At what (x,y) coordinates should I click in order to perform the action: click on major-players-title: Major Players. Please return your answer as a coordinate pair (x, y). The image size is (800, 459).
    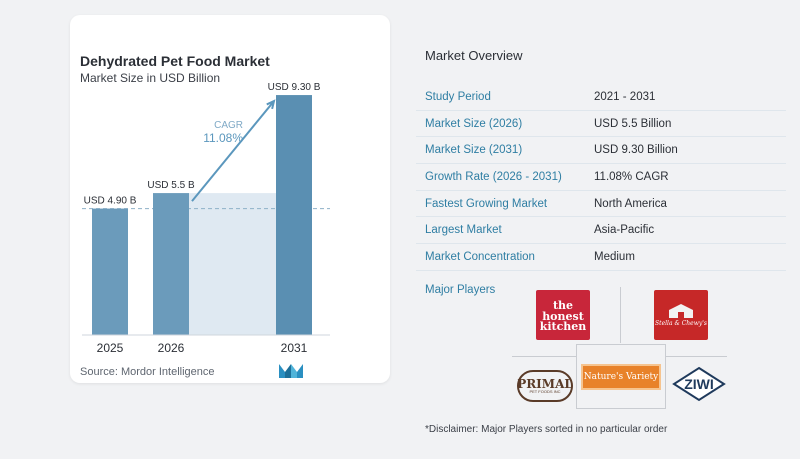
    Looking at the image, I should click on (460, 290).